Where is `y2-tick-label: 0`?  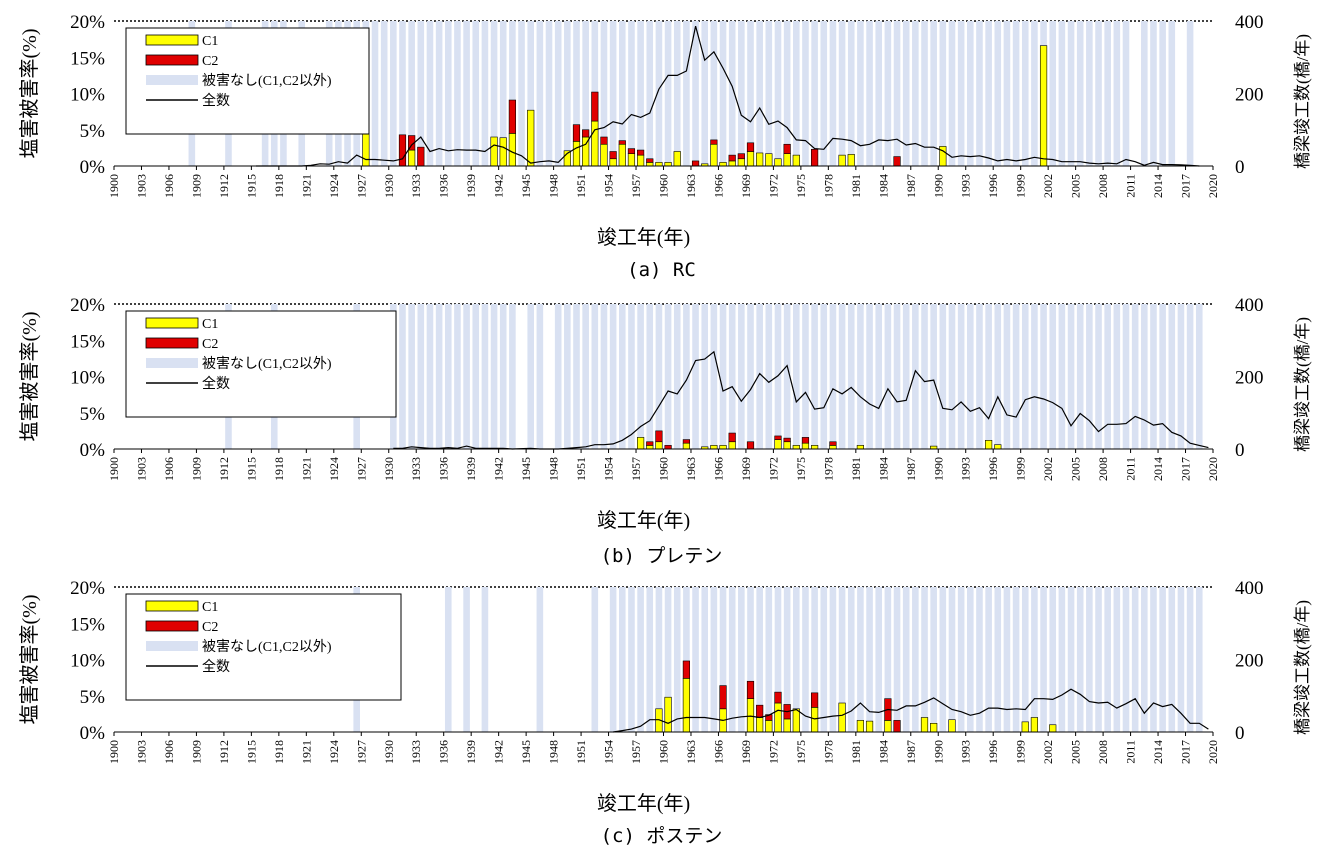 y2-tick-label: 0 is located at coordinates (1240, 733).